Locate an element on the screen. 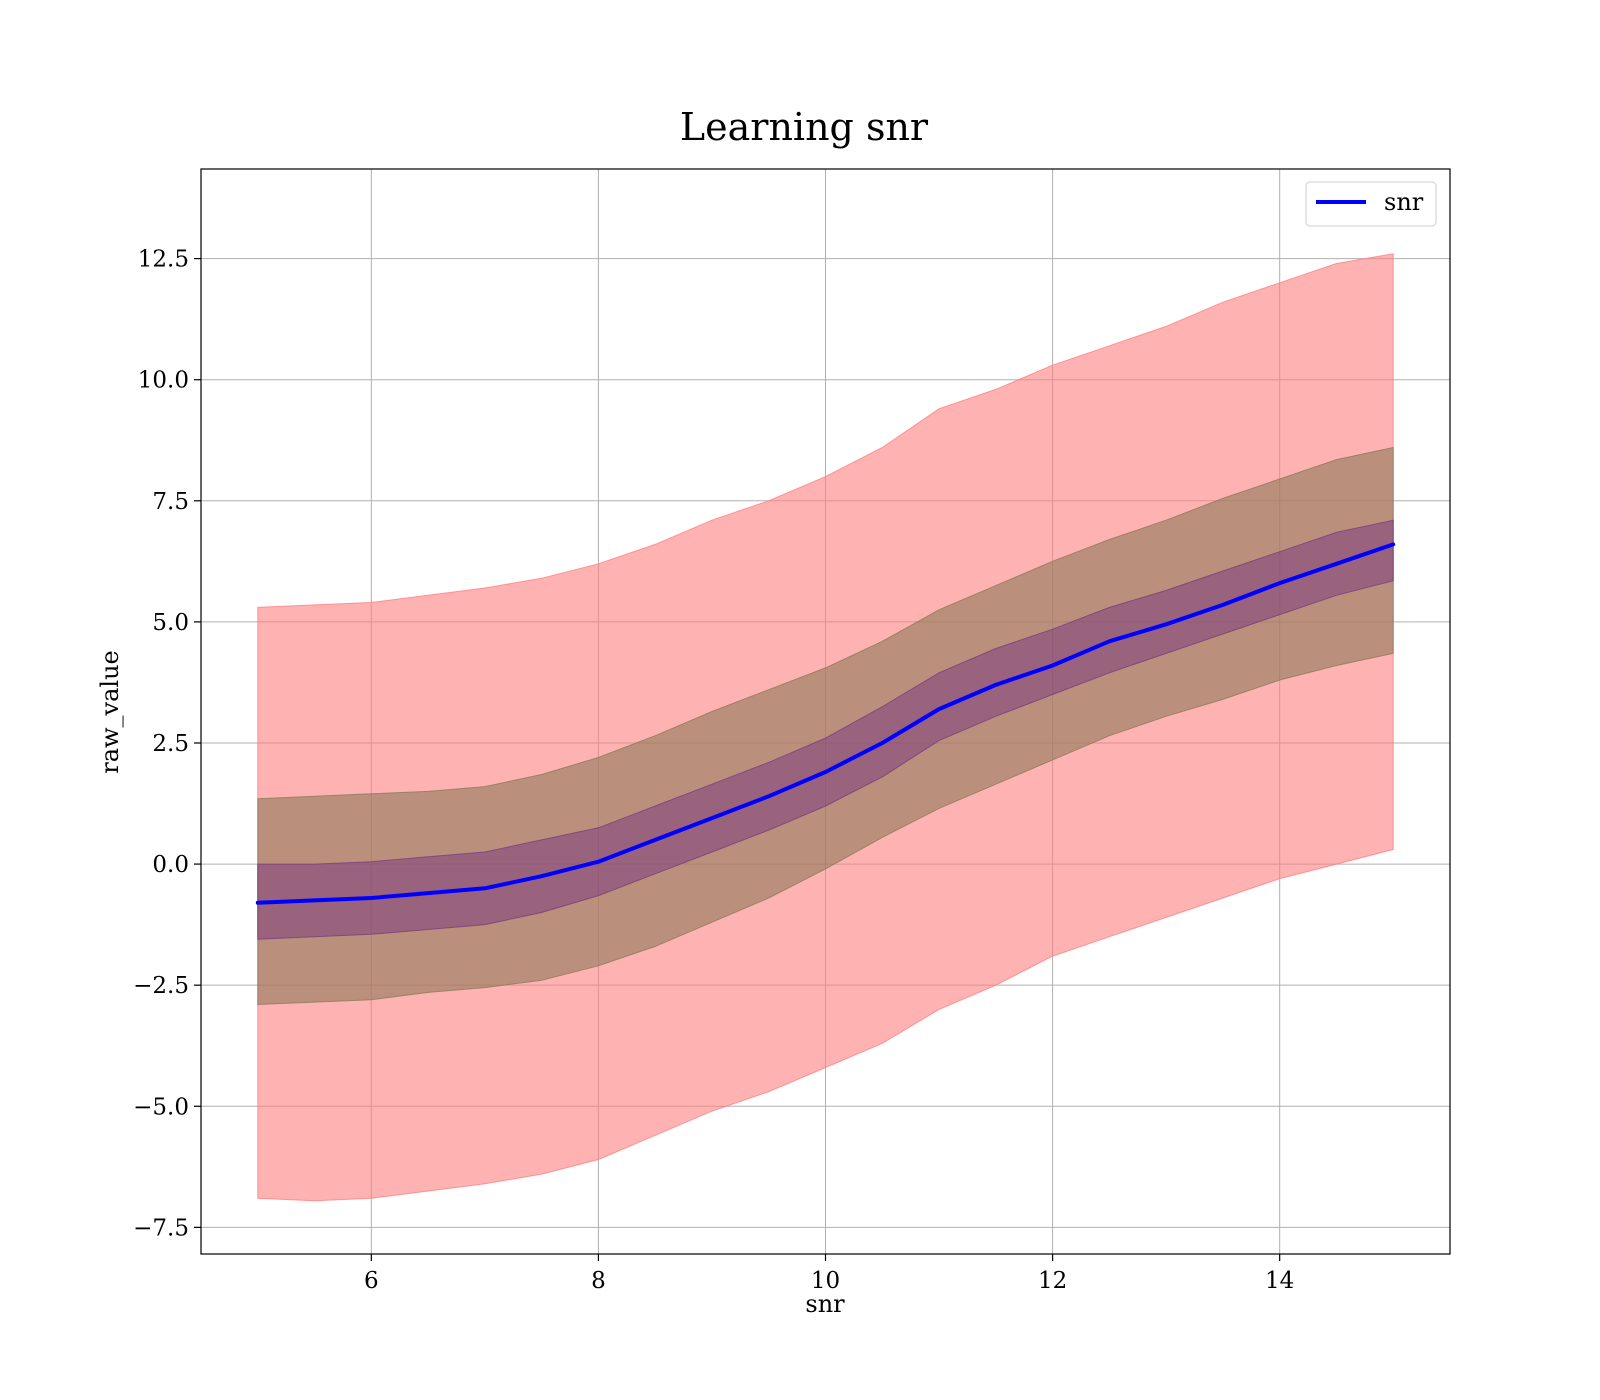 This screenshot has width=1600, height=1400. y-tick-label: 7.5 is located at coordinates (170, 502).